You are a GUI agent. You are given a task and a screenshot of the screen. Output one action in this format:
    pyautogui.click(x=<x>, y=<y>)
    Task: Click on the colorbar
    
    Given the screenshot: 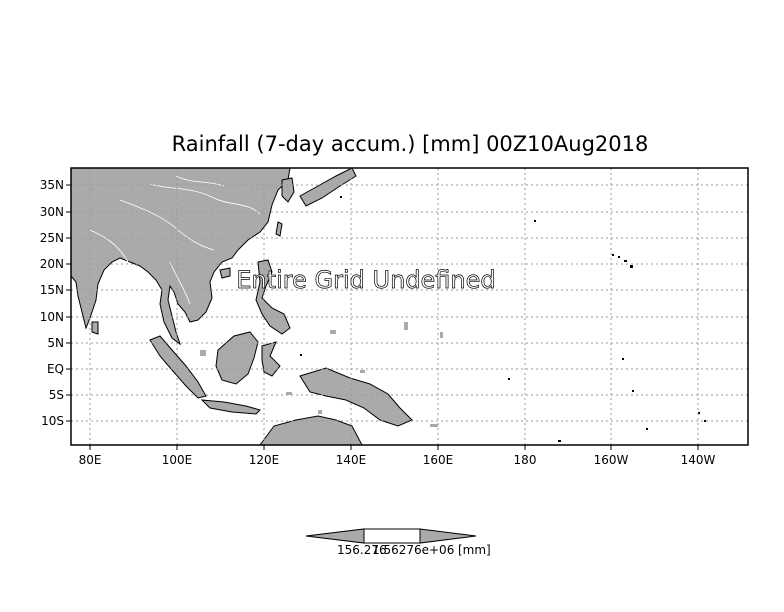 What is the action you would take?
    pyautogui.click(x=391, y=536)
    